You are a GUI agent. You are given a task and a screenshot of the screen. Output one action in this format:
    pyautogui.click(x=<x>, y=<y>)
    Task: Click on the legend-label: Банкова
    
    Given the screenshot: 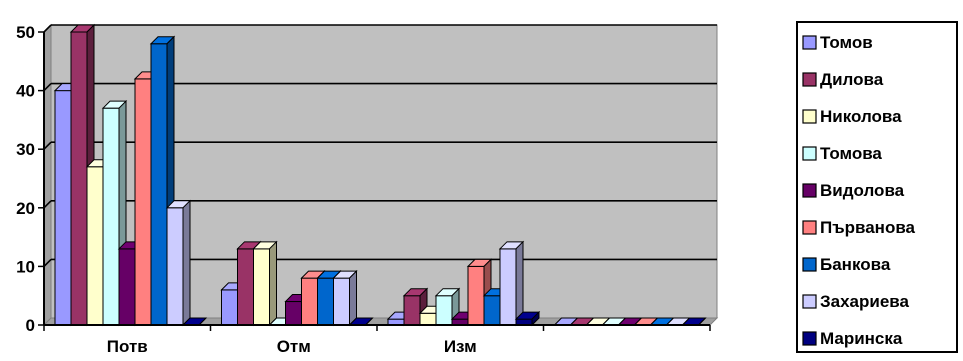 What is the action you would take?
    pyautogui.click(x=855, y=264)
    